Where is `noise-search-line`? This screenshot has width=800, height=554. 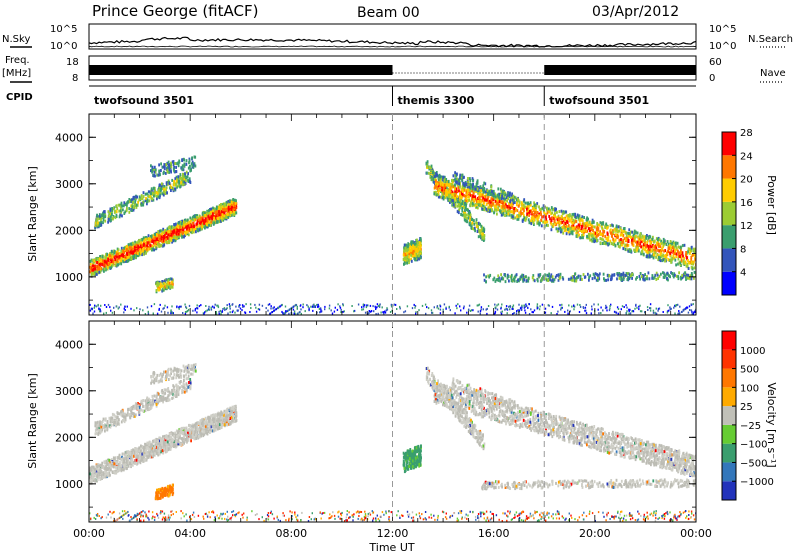
noise-search-line is located at coordinates (392, 46).